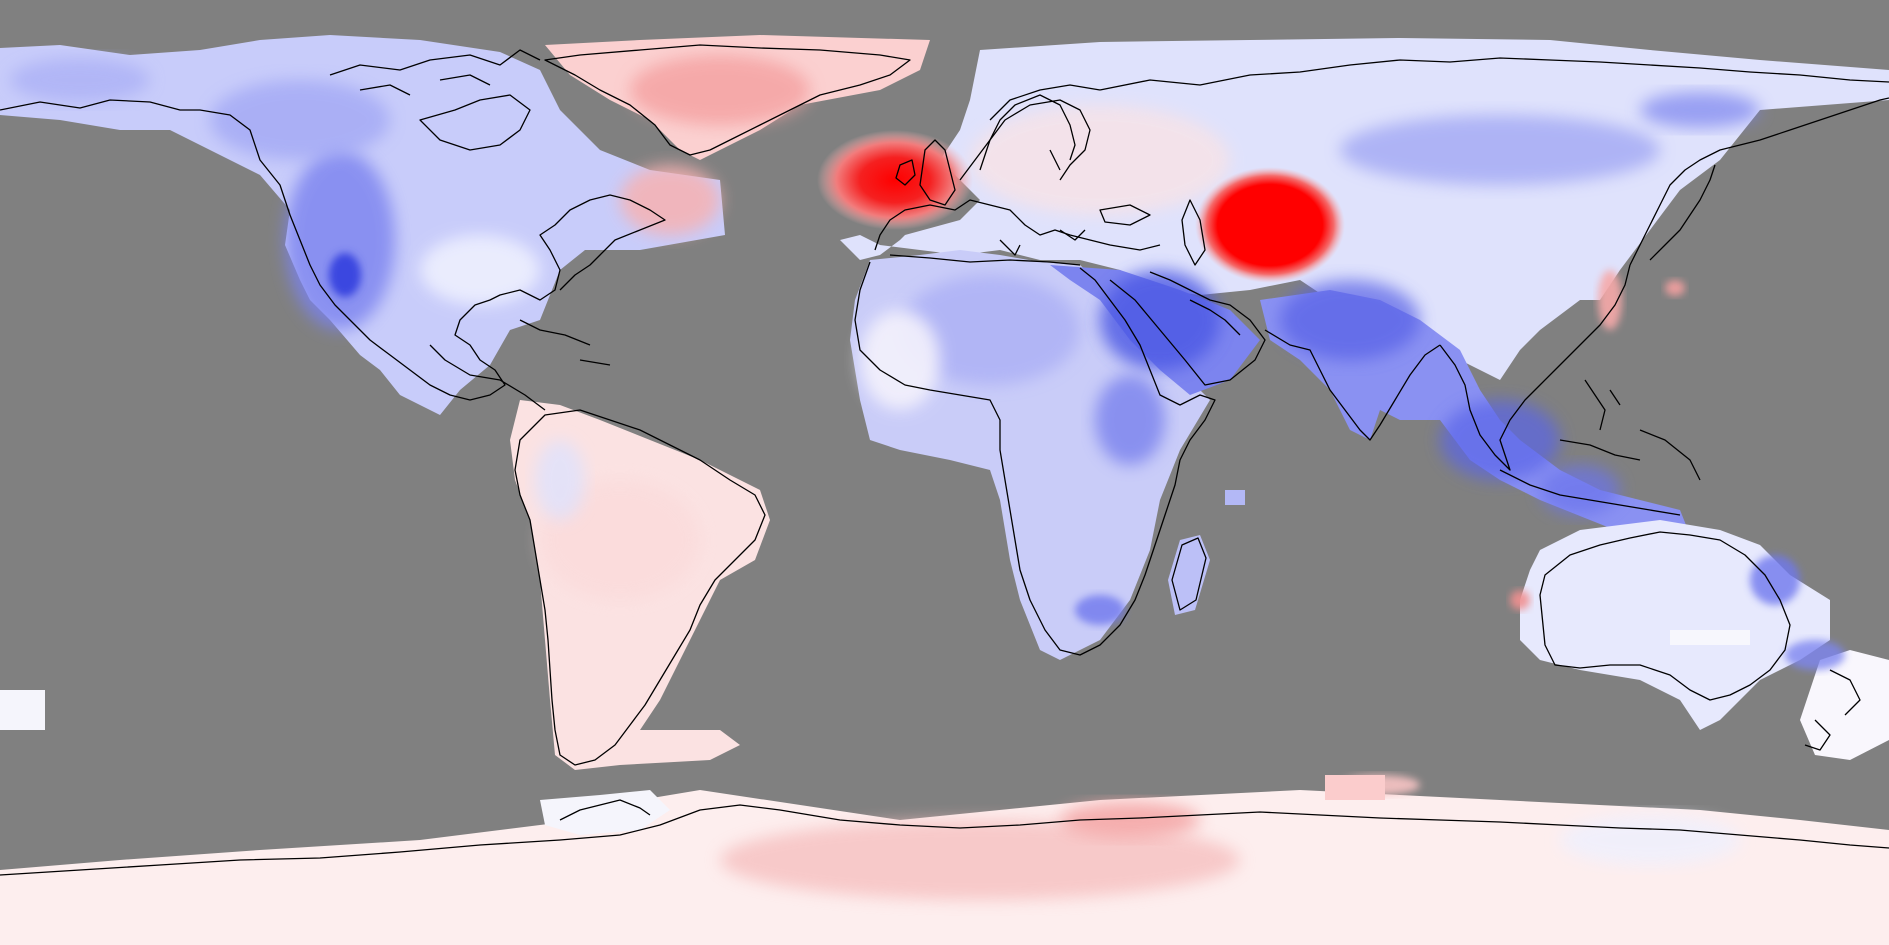 The image size is (1889, 945). I want to click on cold-patch-far-east, so click(1700, 110).